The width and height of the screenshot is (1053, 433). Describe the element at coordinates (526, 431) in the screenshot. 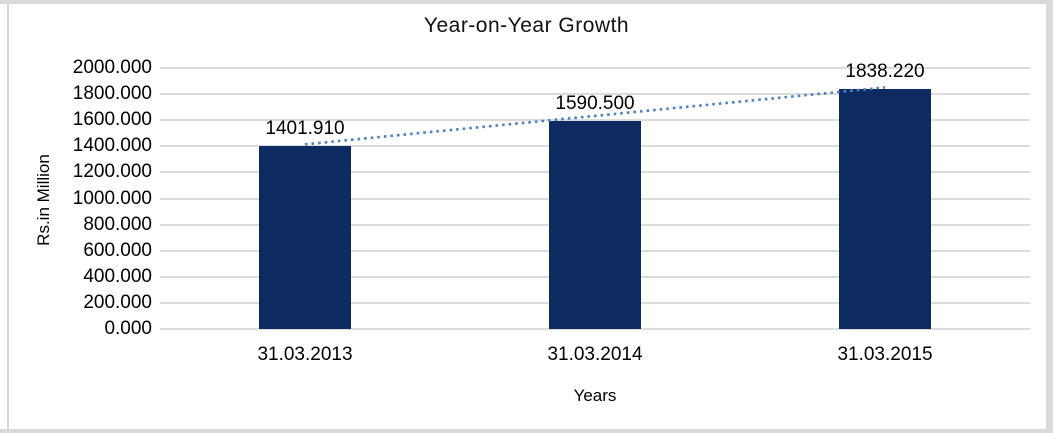

I see `frame-edge-bottom` at that location.